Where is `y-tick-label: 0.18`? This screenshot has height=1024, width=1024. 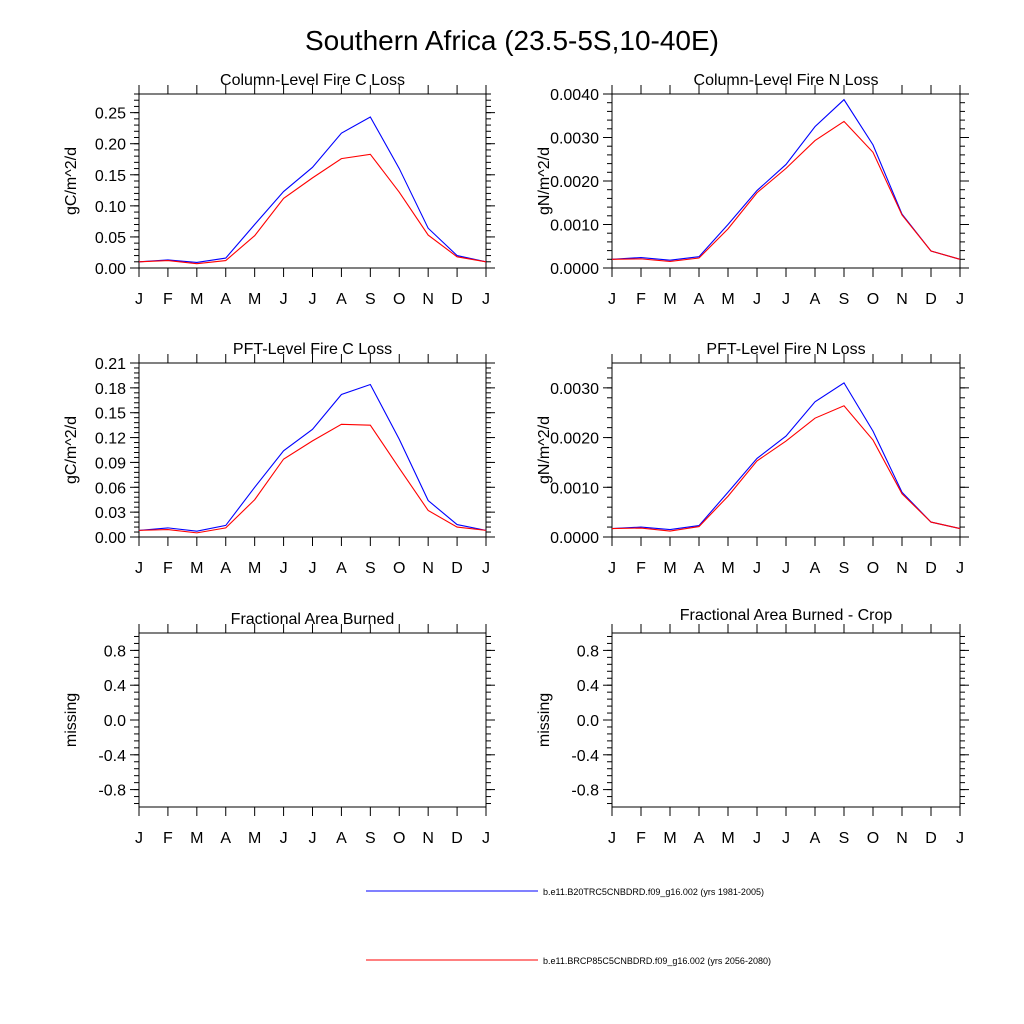
y-tick-label: 0.18 is located at coordinates (110, 389).